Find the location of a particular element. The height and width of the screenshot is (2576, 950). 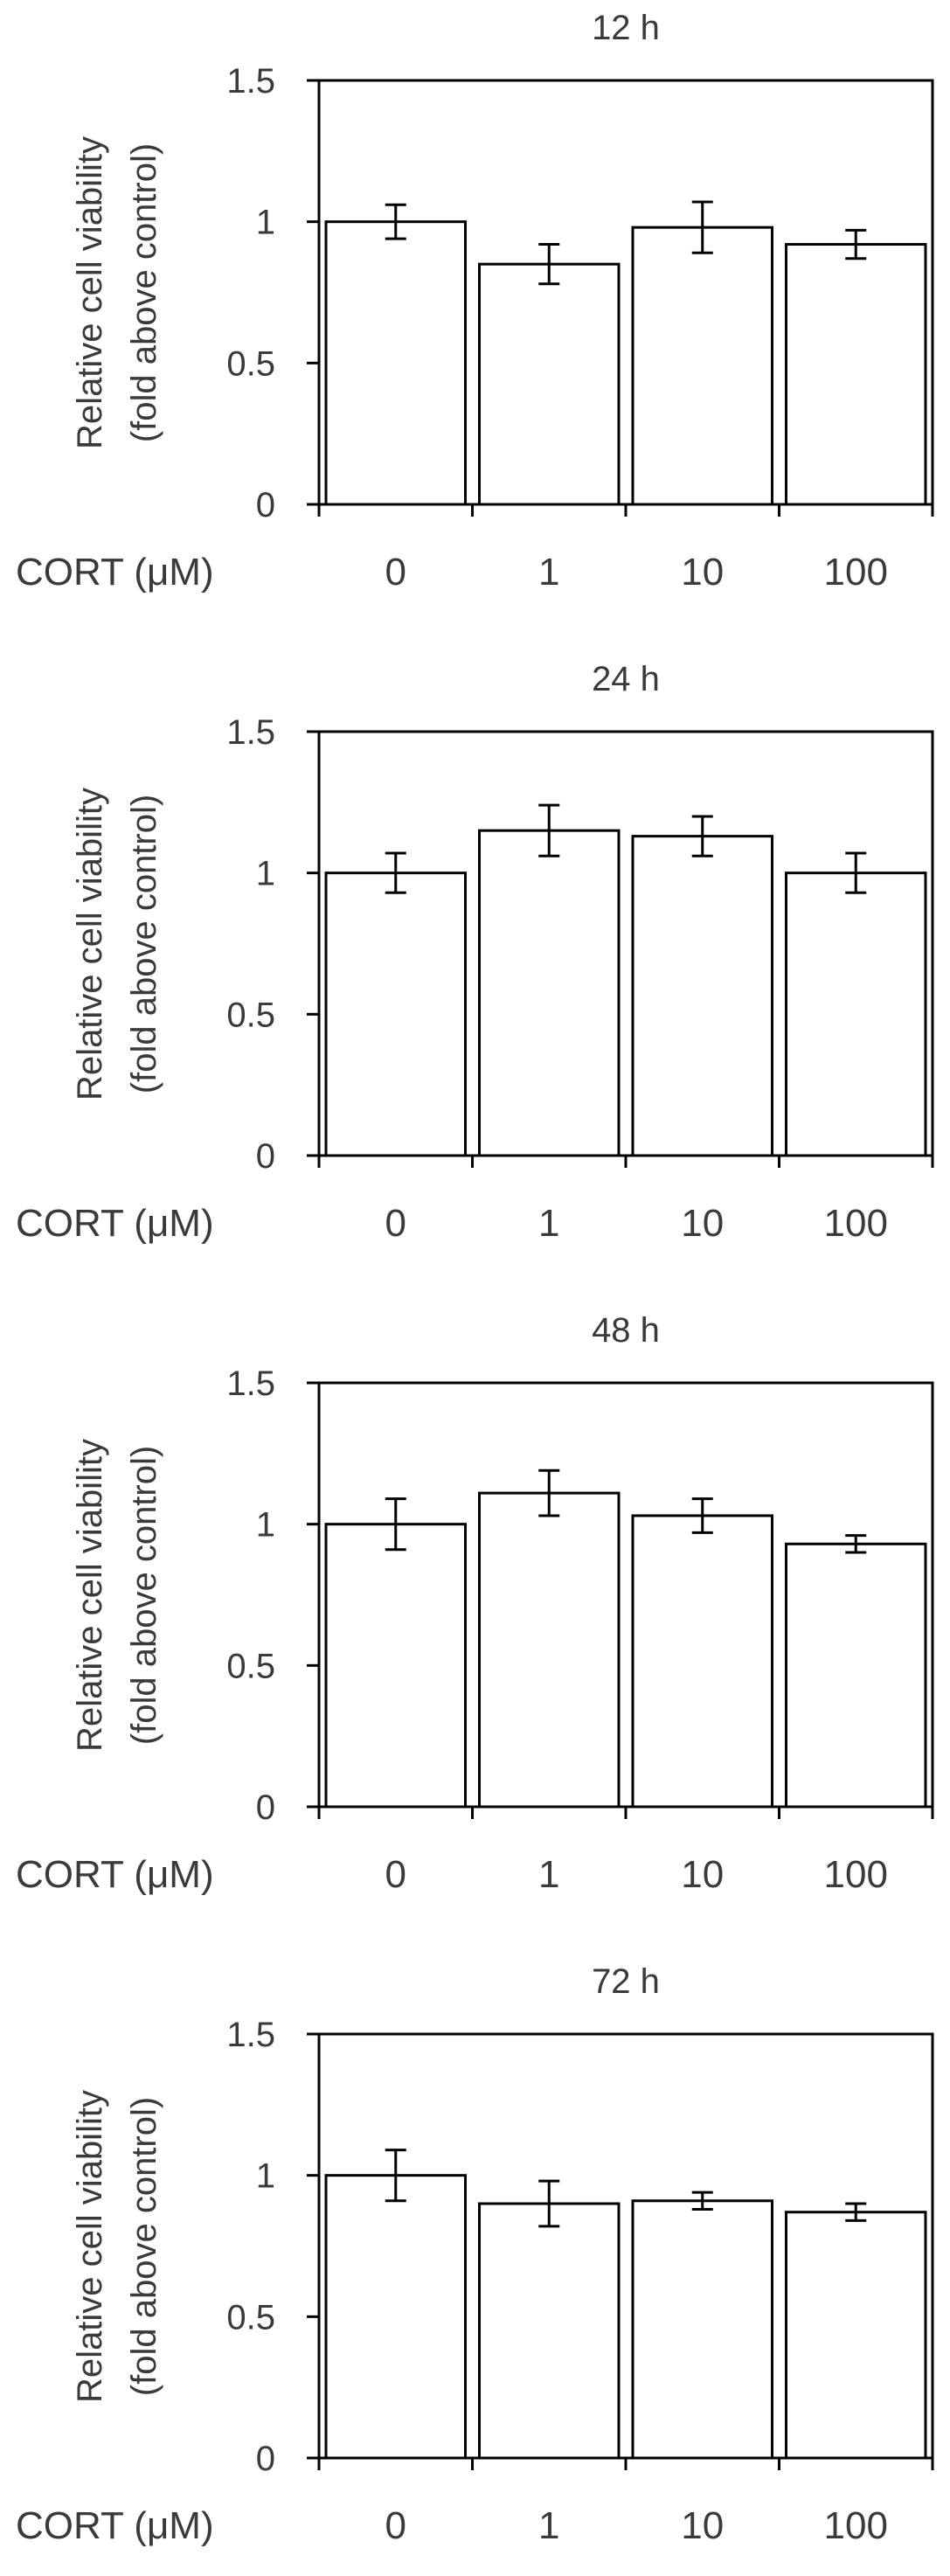

chart-title: 24 h is located at coordinates (626, 679).